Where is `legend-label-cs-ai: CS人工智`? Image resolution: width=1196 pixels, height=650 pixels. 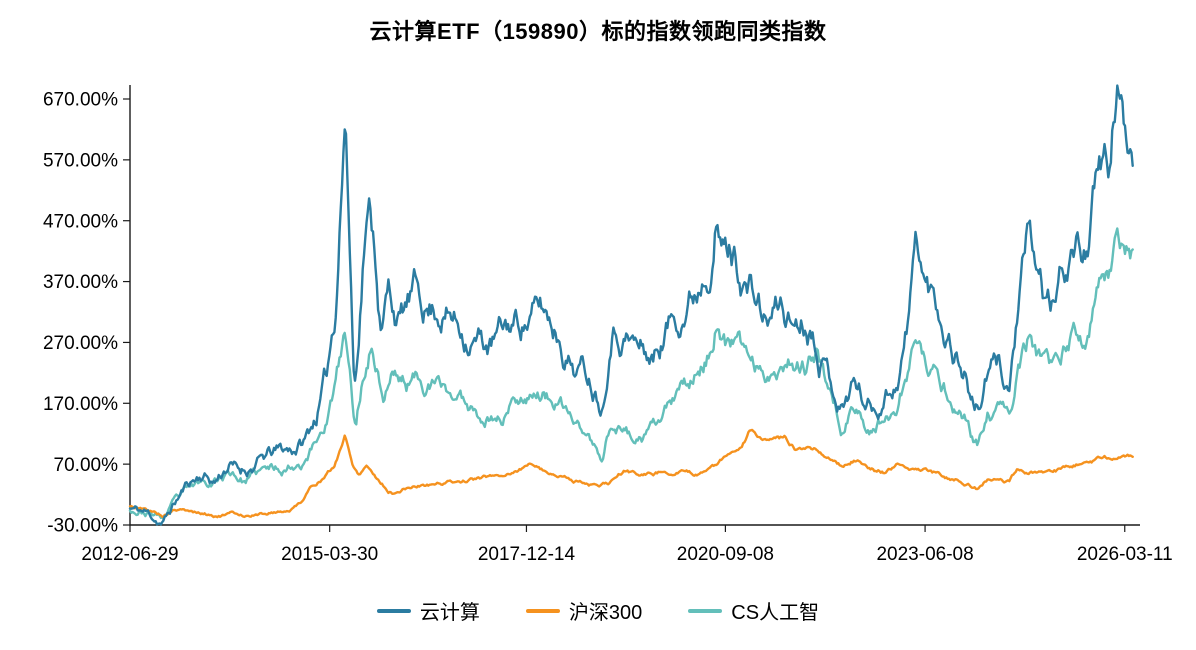 legend-label-cs-ai: CS人工智 is located at coordinates (775, 613).